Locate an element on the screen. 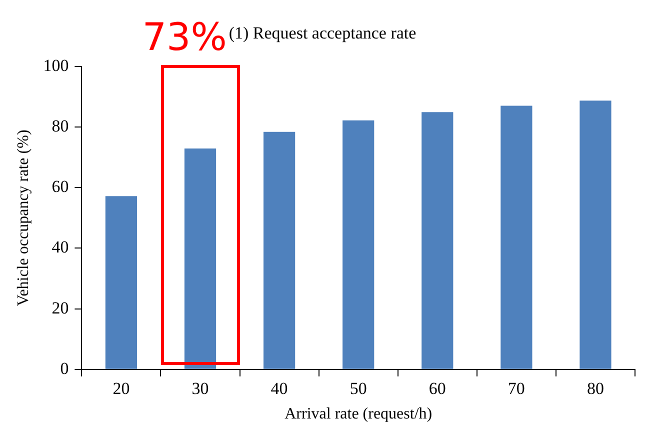 The height and width of the screenshot is (432, 645). x-tick-label: 50 is located at coordinates (358, 388).